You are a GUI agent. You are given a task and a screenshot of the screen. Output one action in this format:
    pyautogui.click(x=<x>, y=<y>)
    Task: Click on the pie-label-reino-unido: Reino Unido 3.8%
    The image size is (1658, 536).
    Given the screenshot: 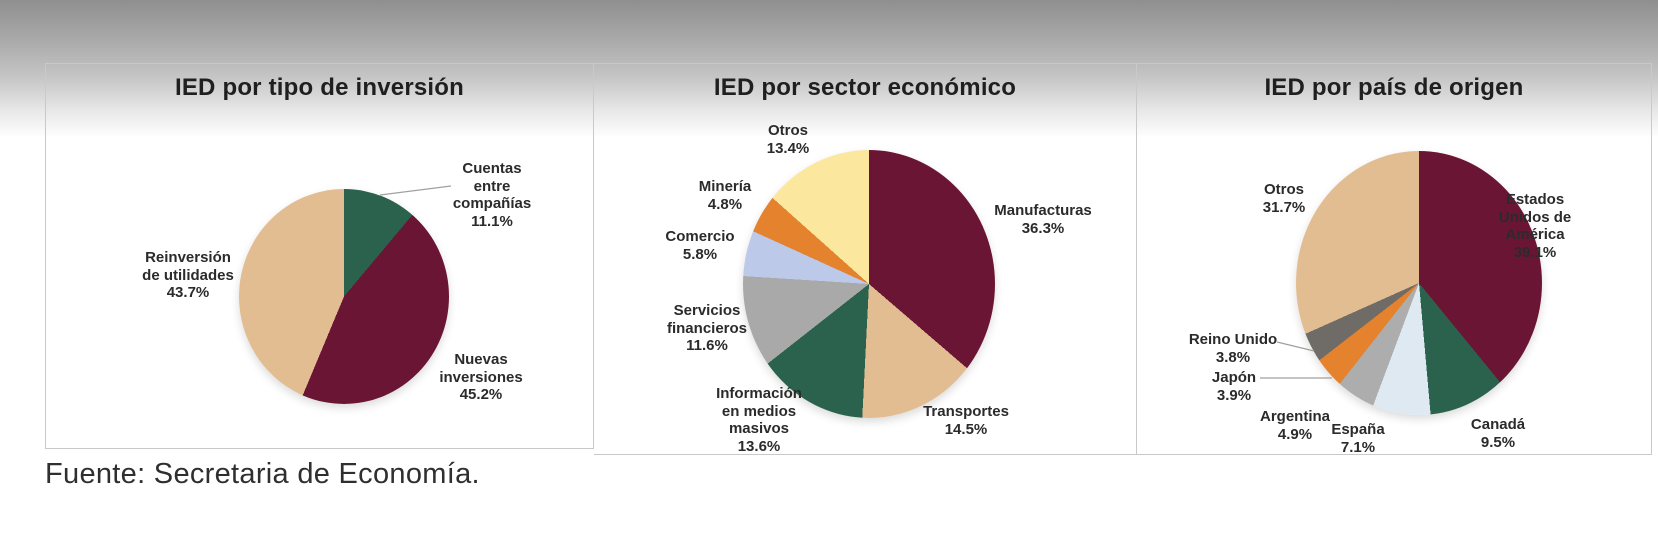 What is the action you would take?
    pyautogui.click(x=1233, y=348)
    